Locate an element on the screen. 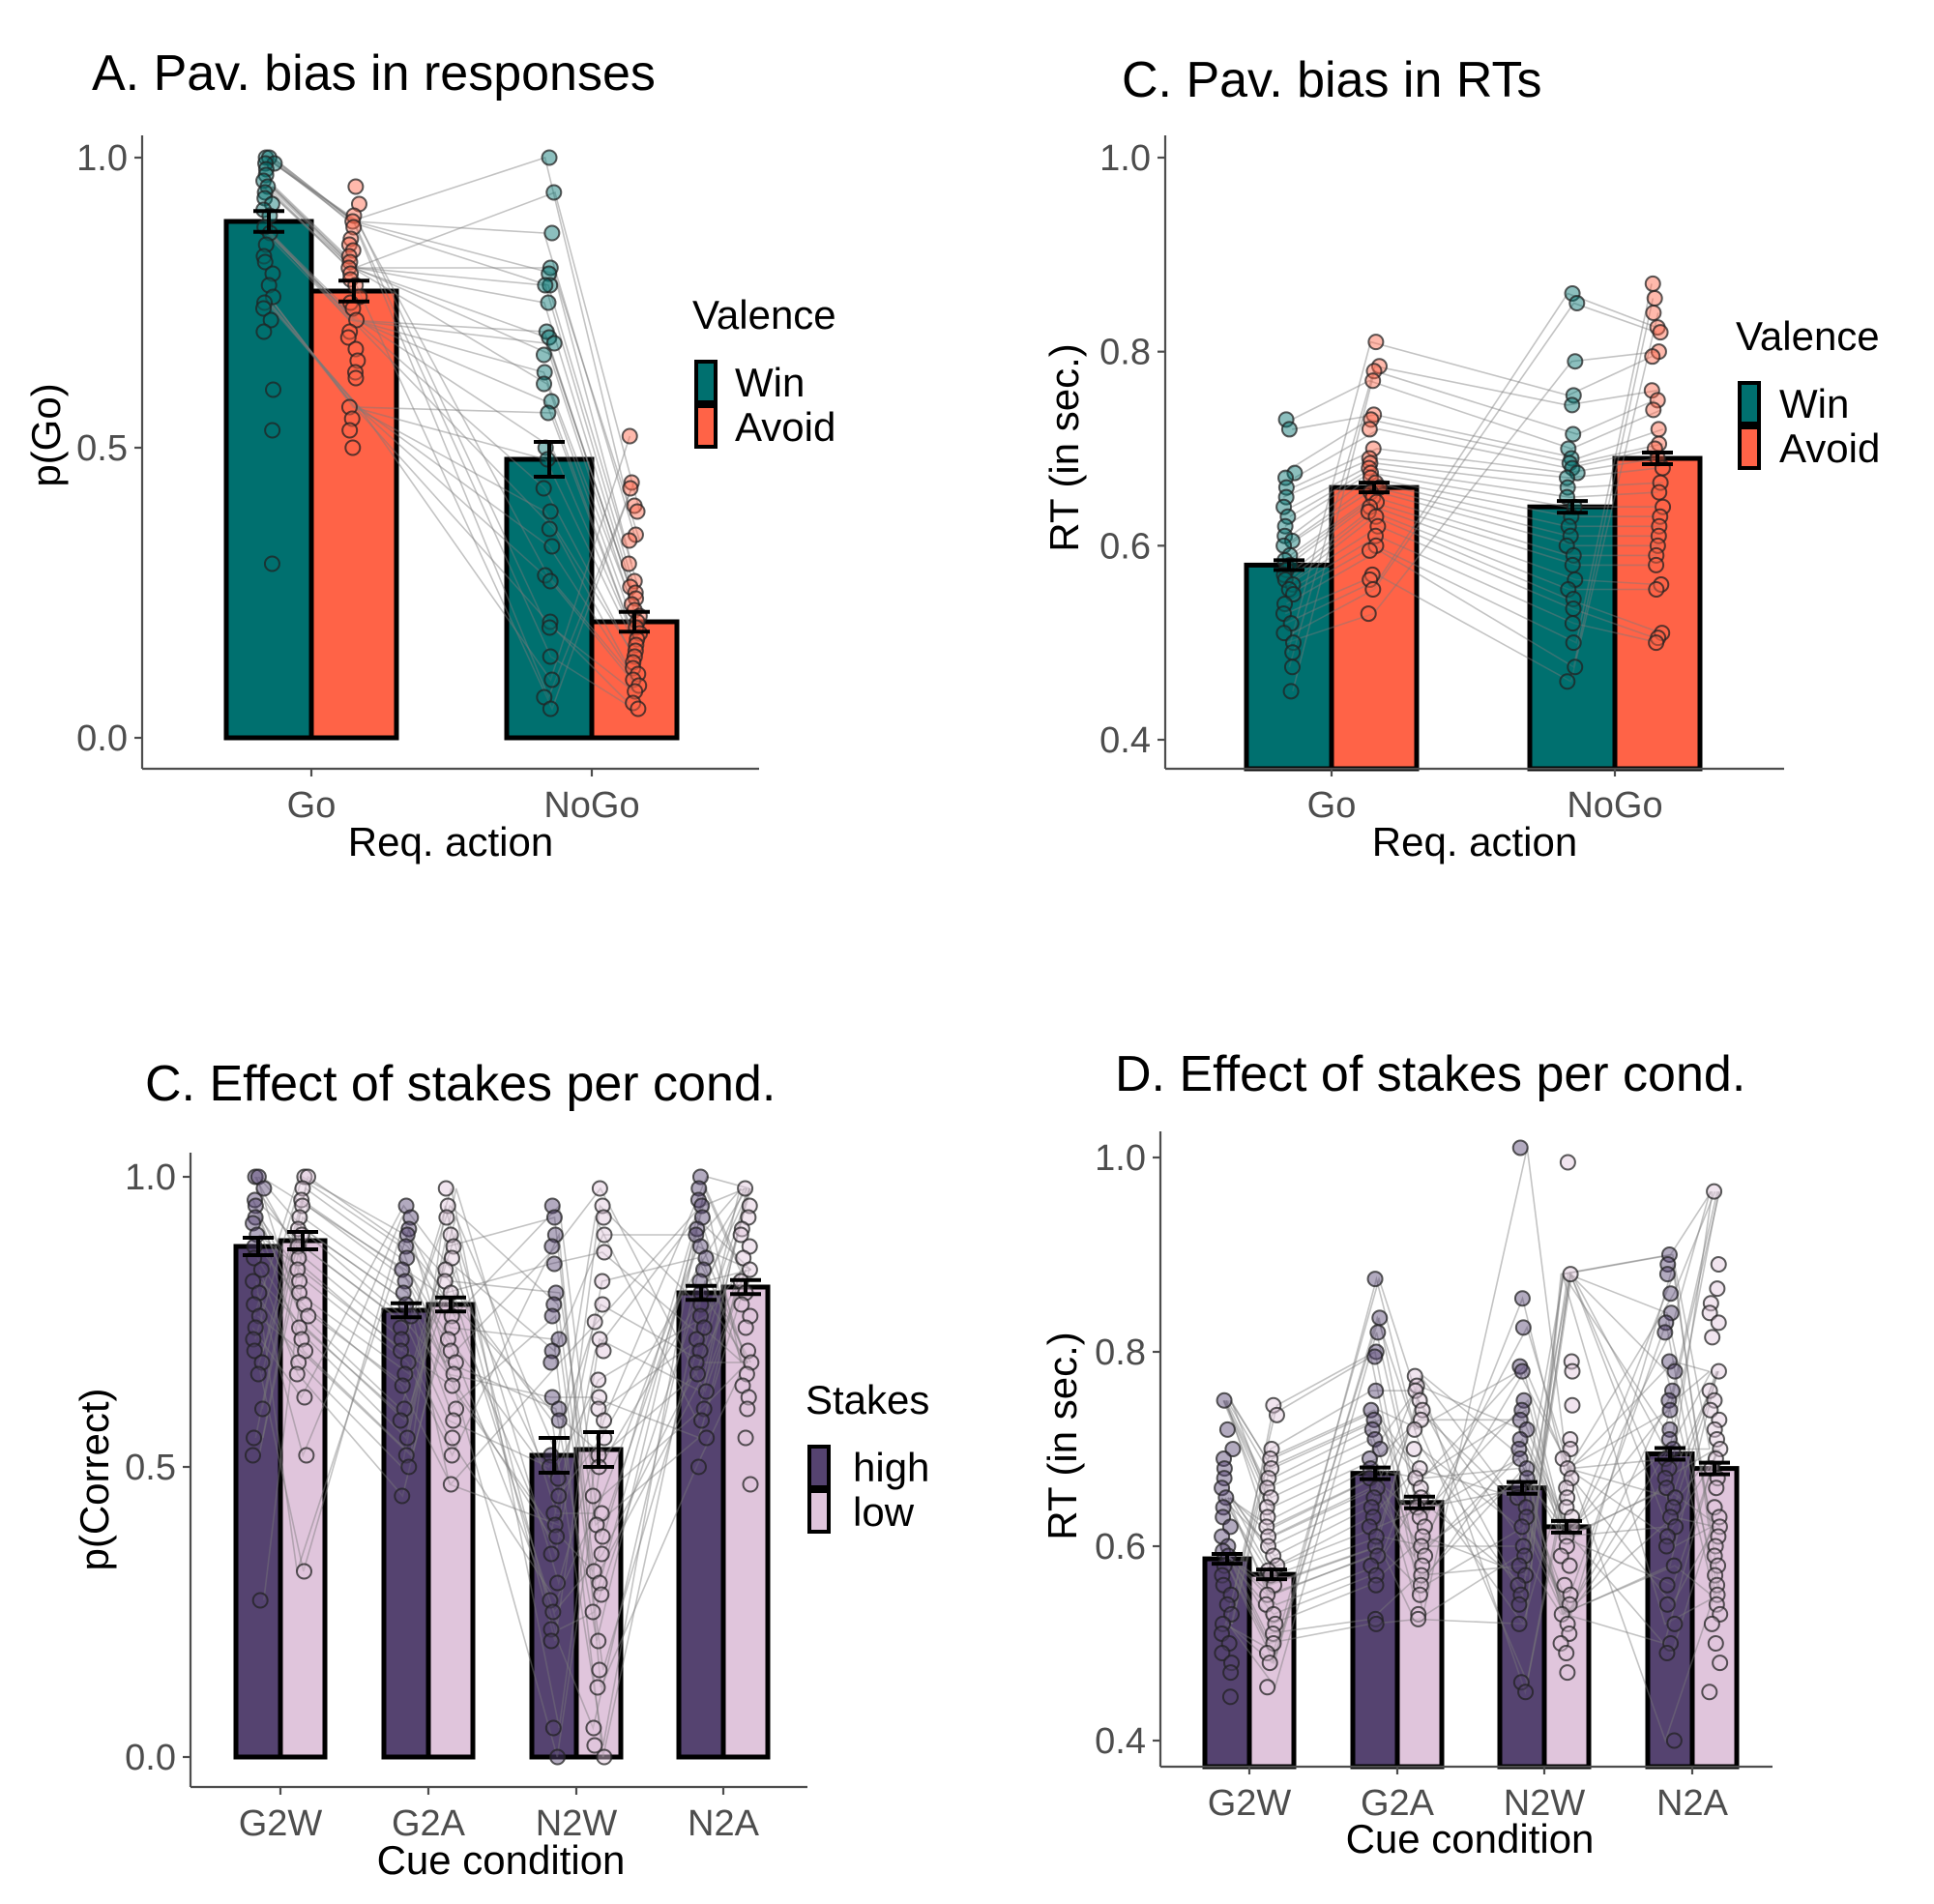 The image size is (1934, 1904). error-bar-low-g2a is located at coordinates (450, 1305).